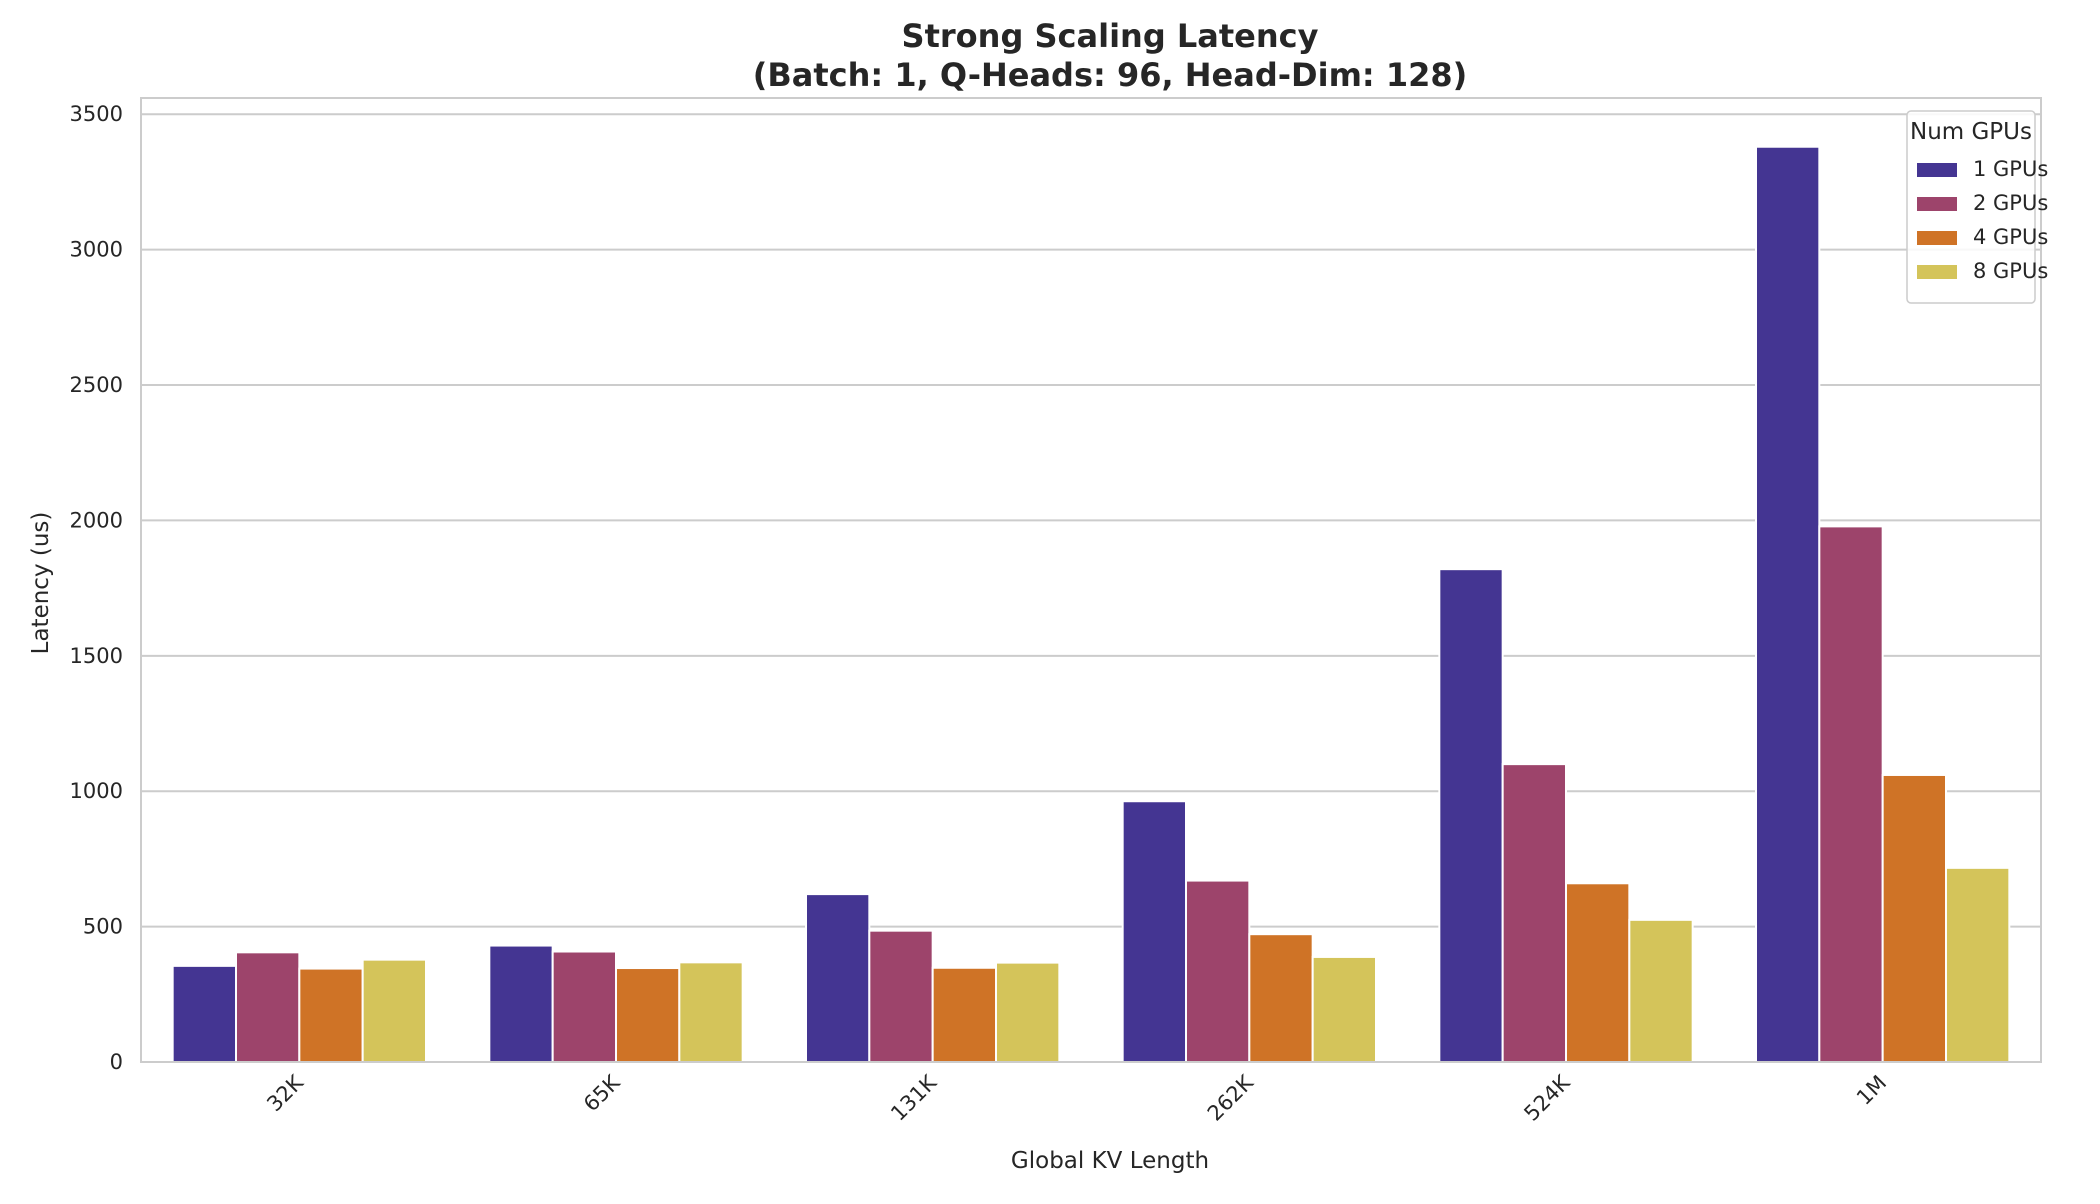  I want to click on y-tick-label: 1000, so click(96, 791).